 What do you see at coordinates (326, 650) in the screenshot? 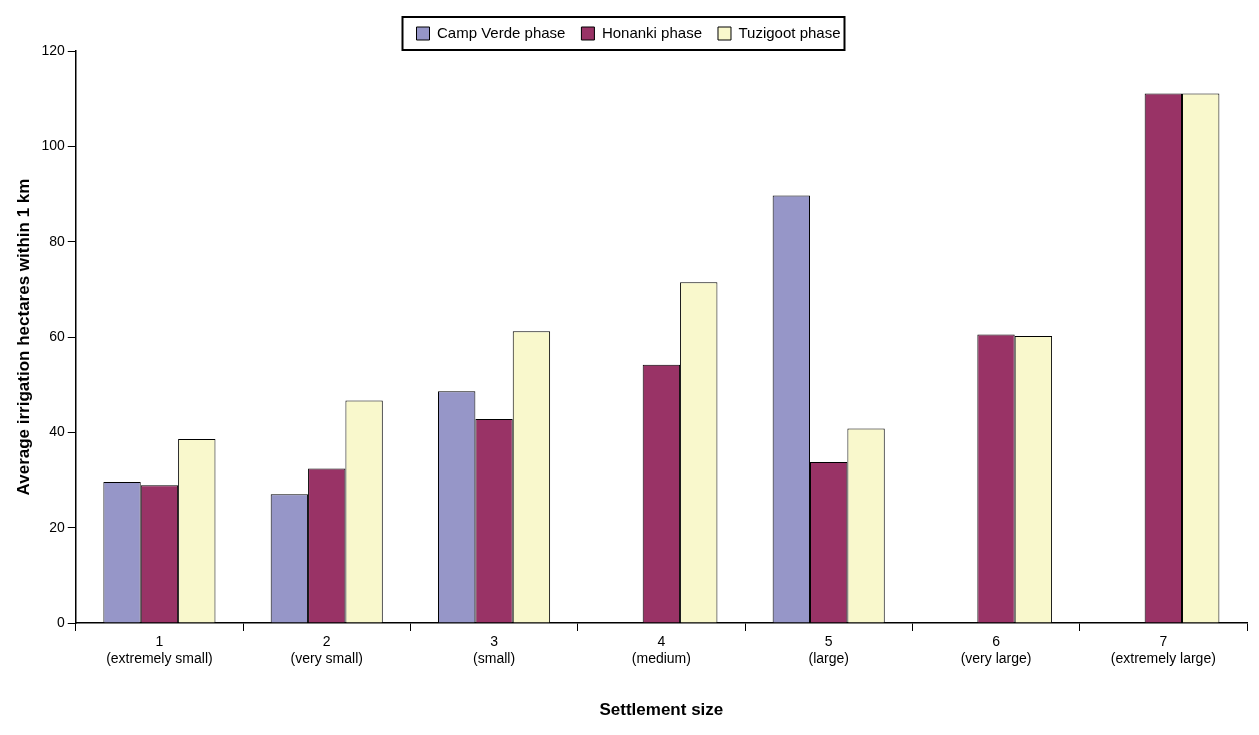
I see `x-tick-label: 2 (very small)` at bounding box center [326, 650].